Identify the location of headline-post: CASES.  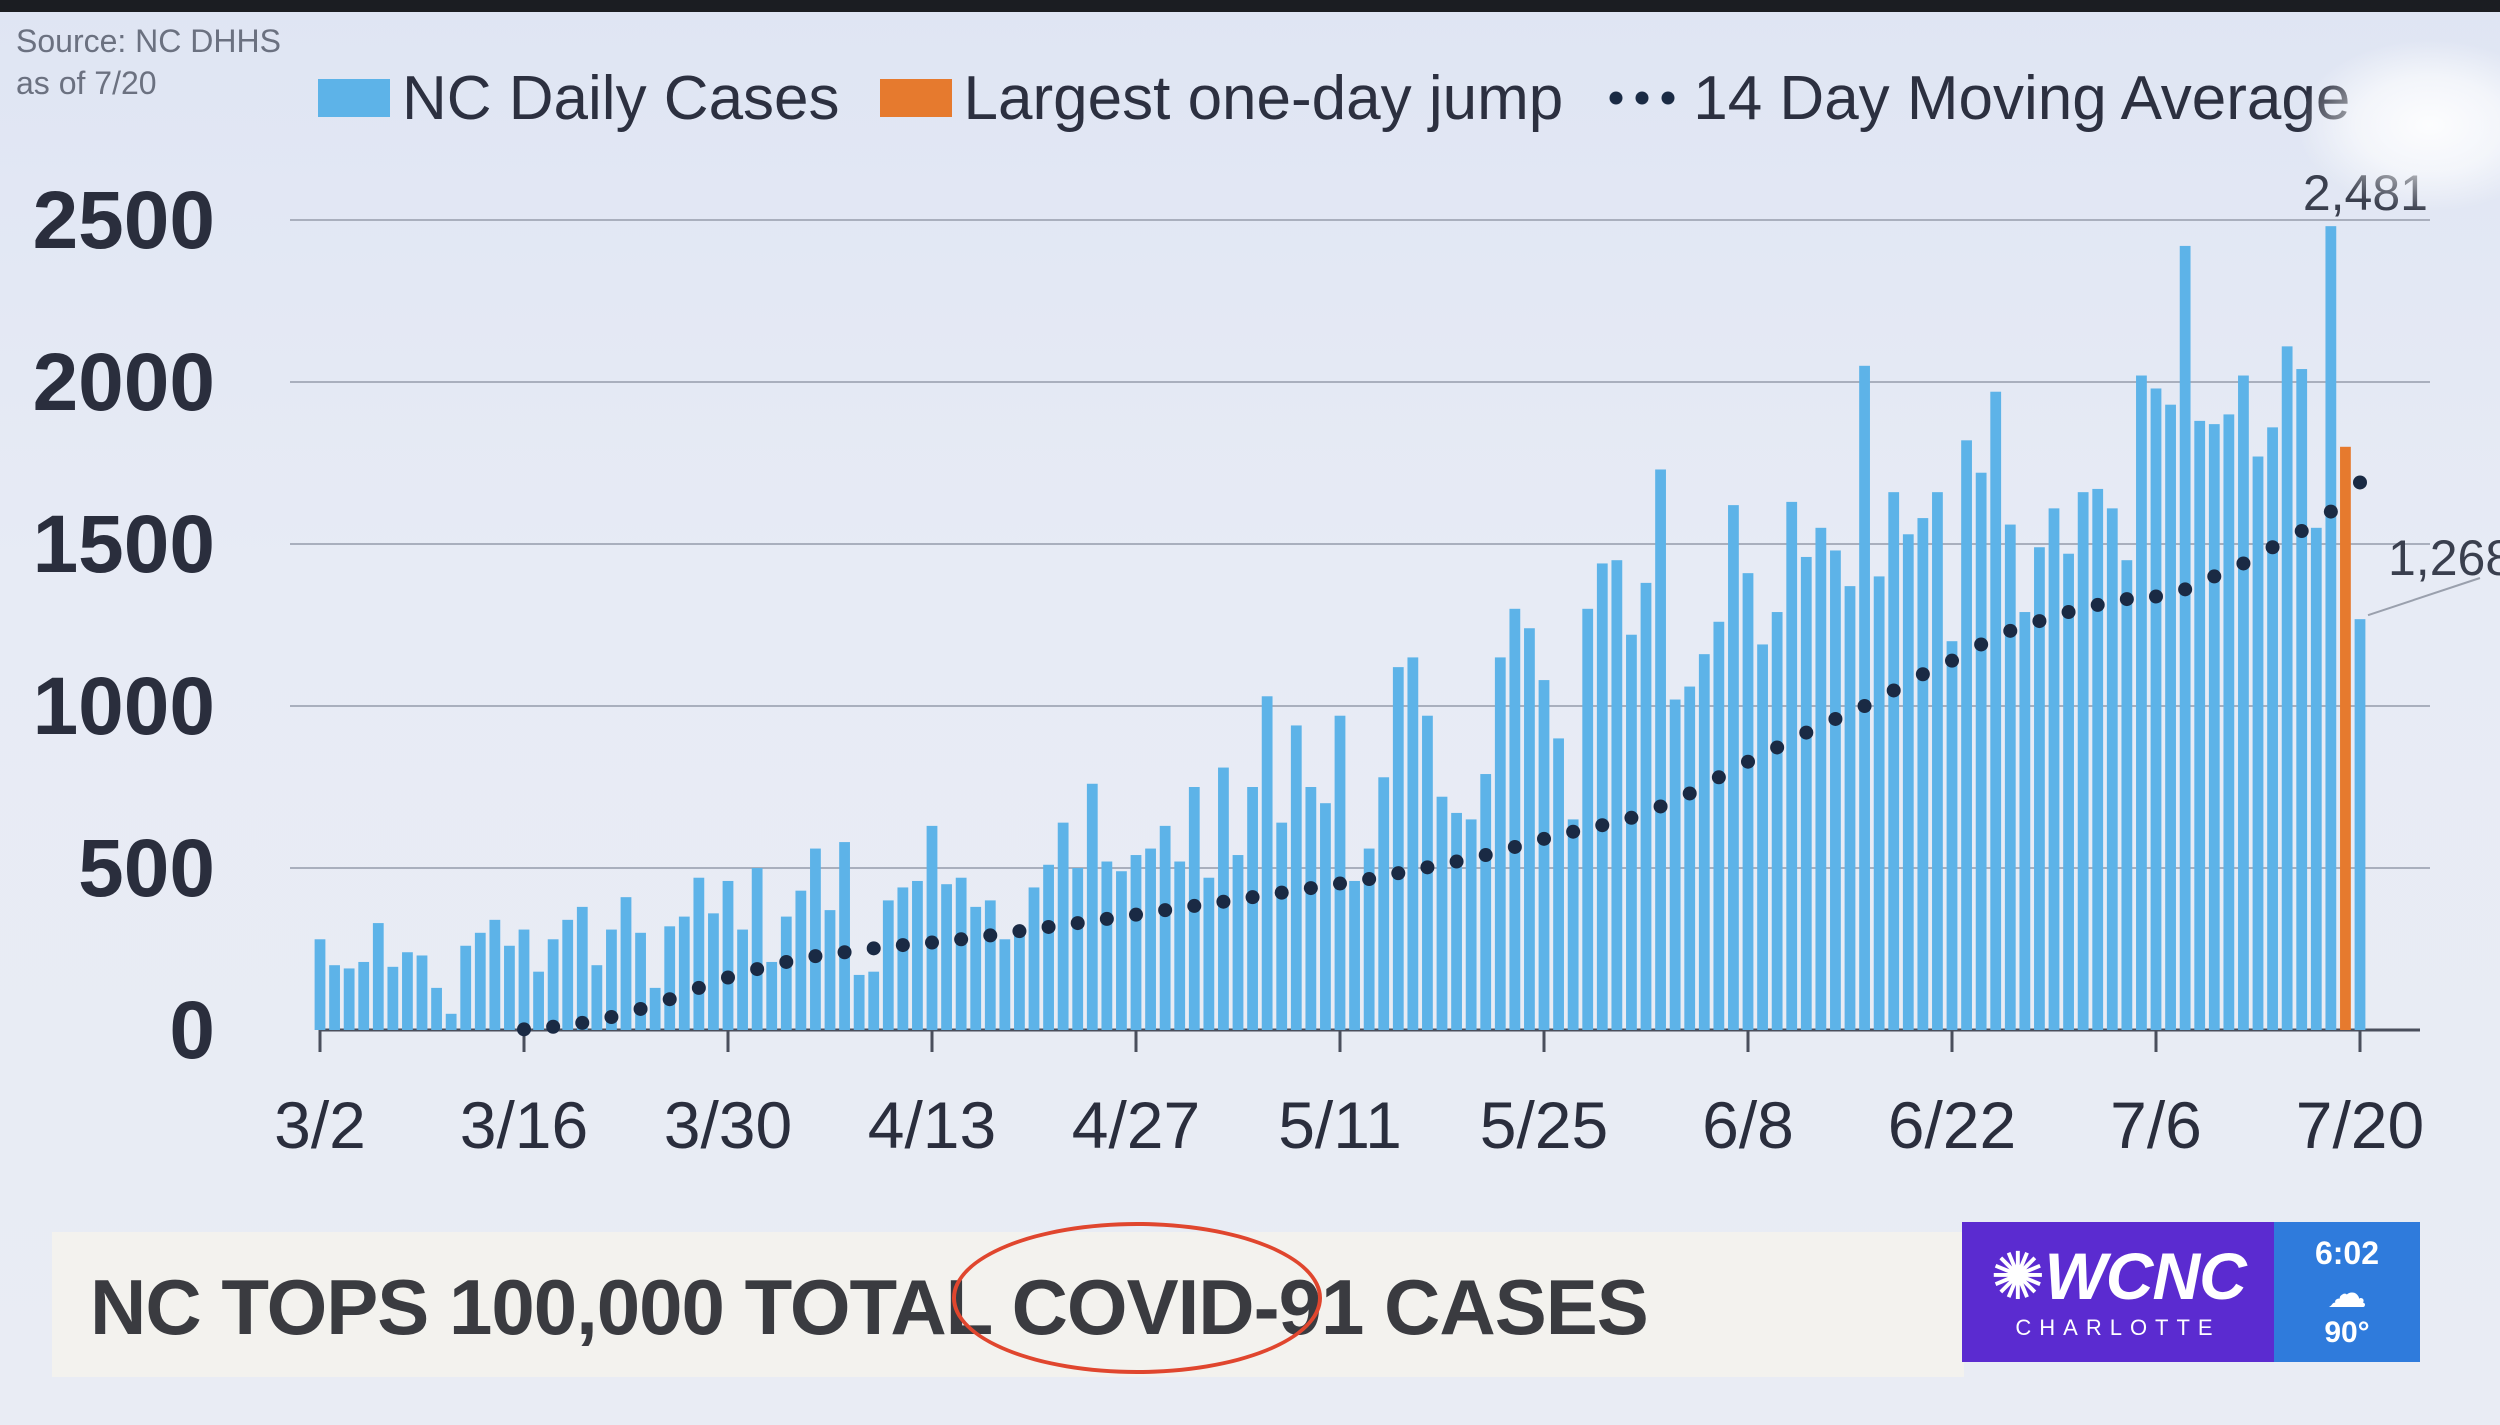
(1516, 1307).